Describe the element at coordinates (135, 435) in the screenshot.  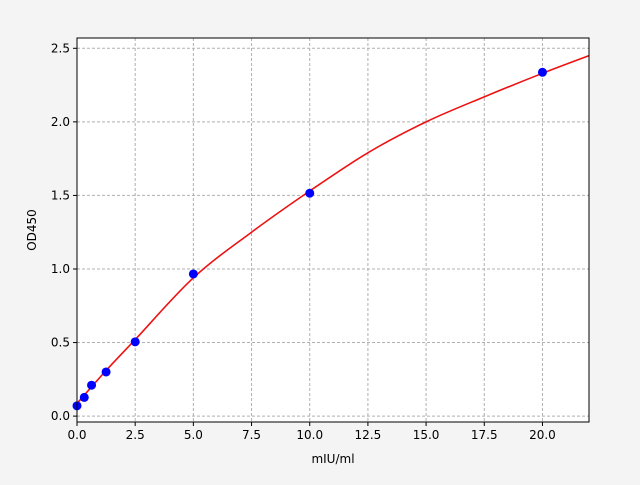
I see `x-tick-label: 2.5` at that location.